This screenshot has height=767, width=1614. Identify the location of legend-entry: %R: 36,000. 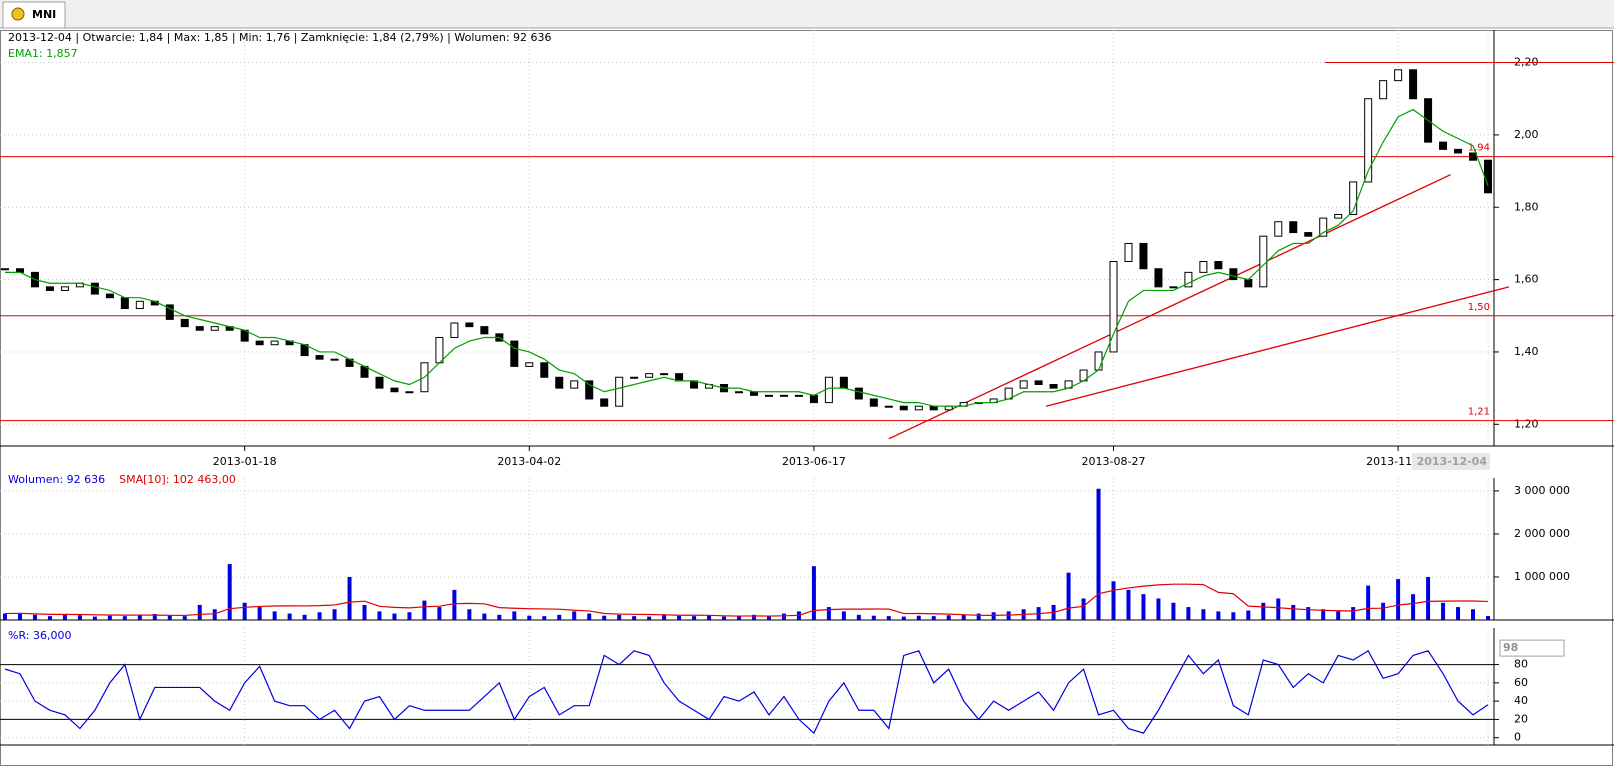
(39, 635).